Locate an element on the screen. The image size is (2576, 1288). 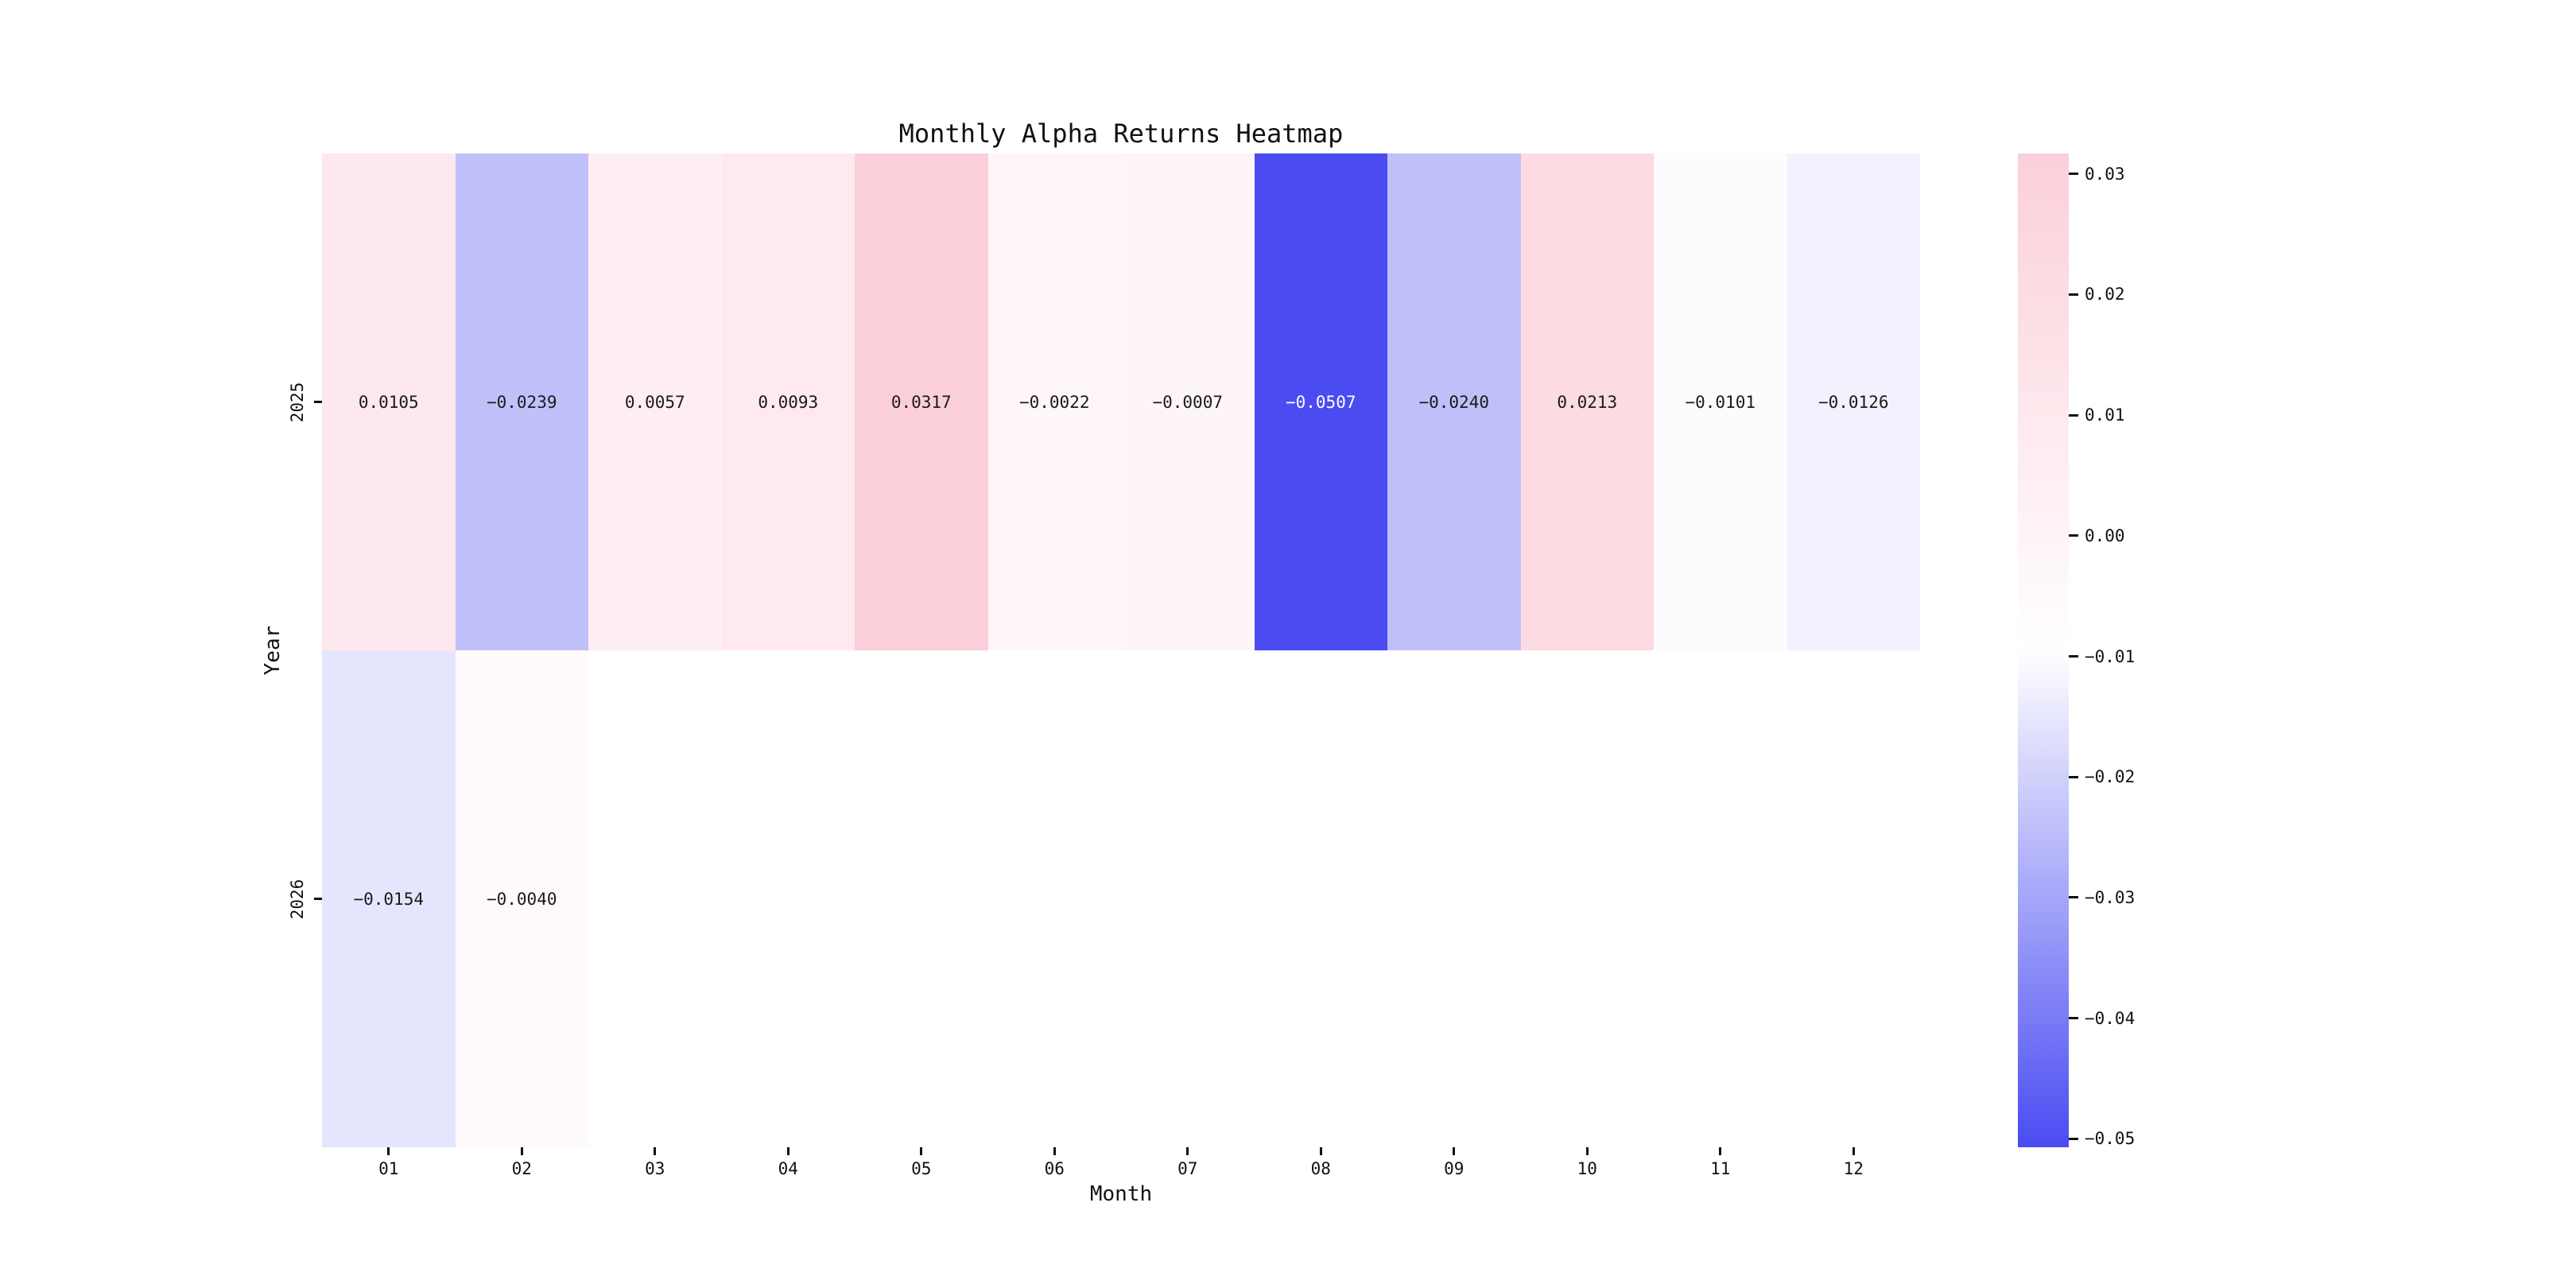
heatmap-cell: 0.0317 is located at coordinates (922, 402).